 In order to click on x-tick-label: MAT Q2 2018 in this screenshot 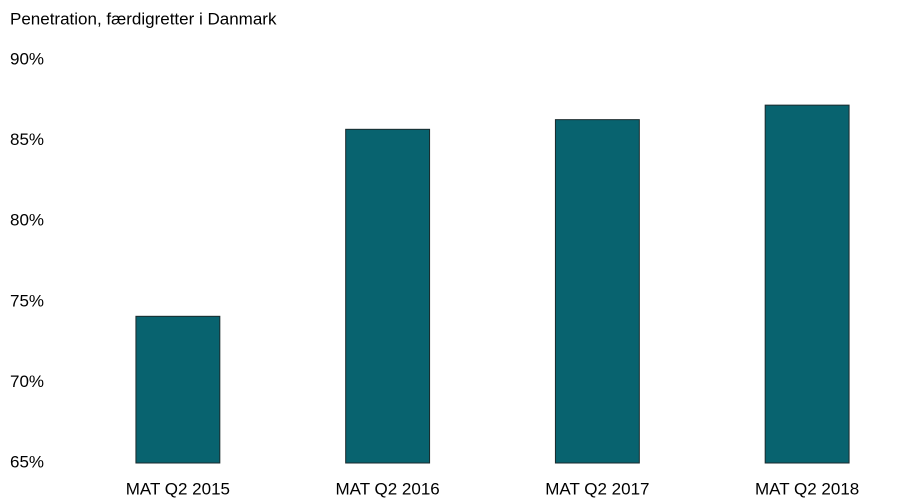, I will do `click(807, 488)`.